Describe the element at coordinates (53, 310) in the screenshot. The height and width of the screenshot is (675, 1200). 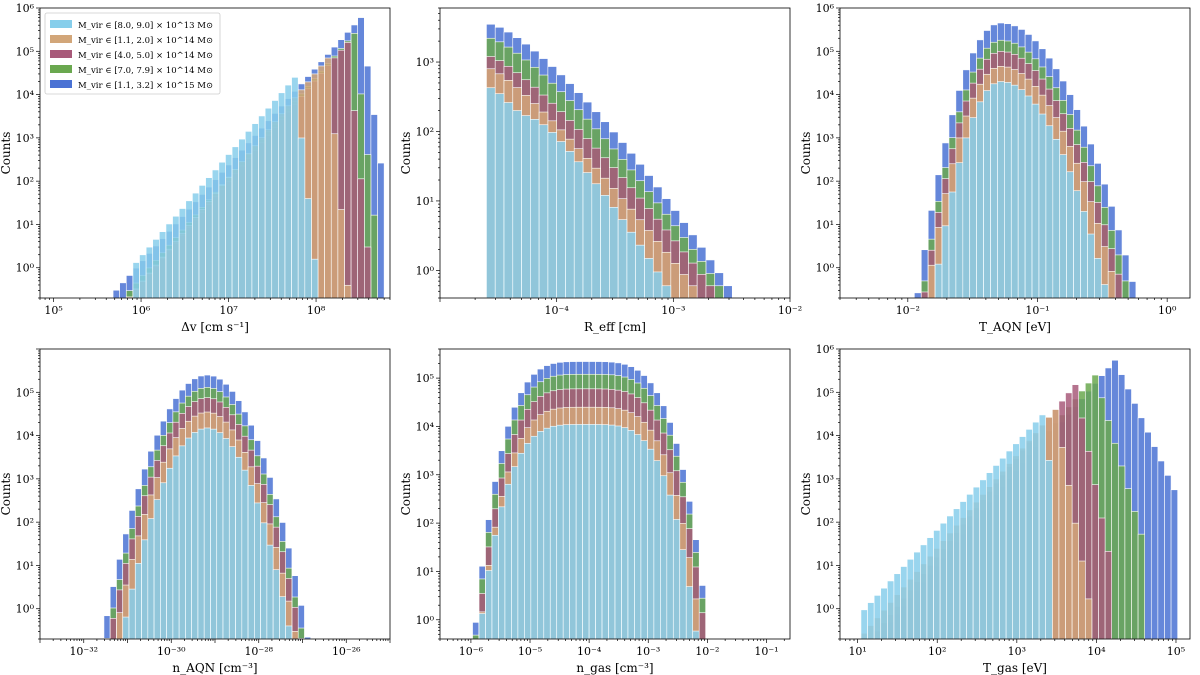
I see `x-tick-label: 10⁵` at that location.